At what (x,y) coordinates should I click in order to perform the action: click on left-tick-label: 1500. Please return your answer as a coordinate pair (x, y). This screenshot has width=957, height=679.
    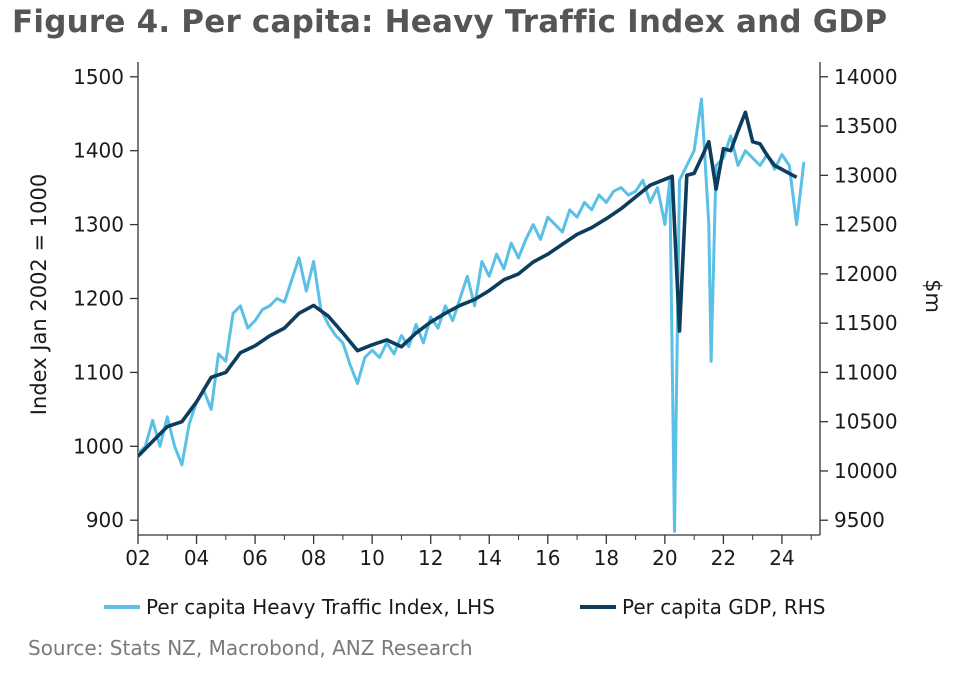
    Looking at the image, I should click on (98, 77).